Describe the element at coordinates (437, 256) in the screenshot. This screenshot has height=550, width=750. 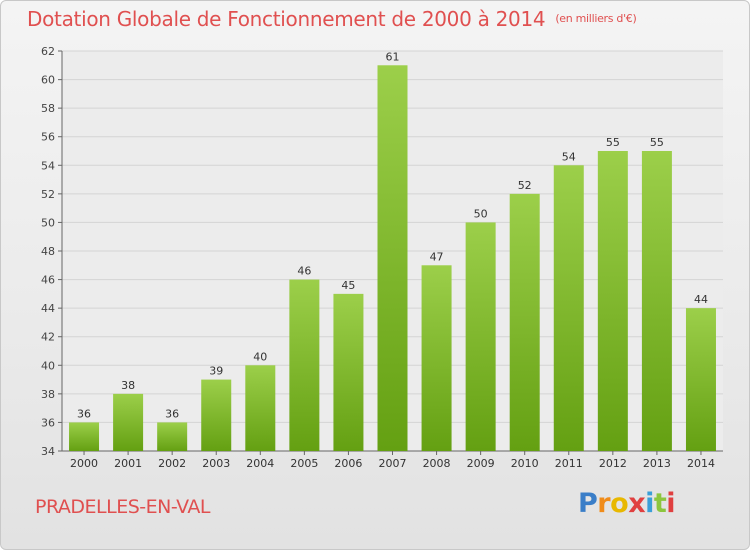
I see `value-label-2008: 47` at that location.